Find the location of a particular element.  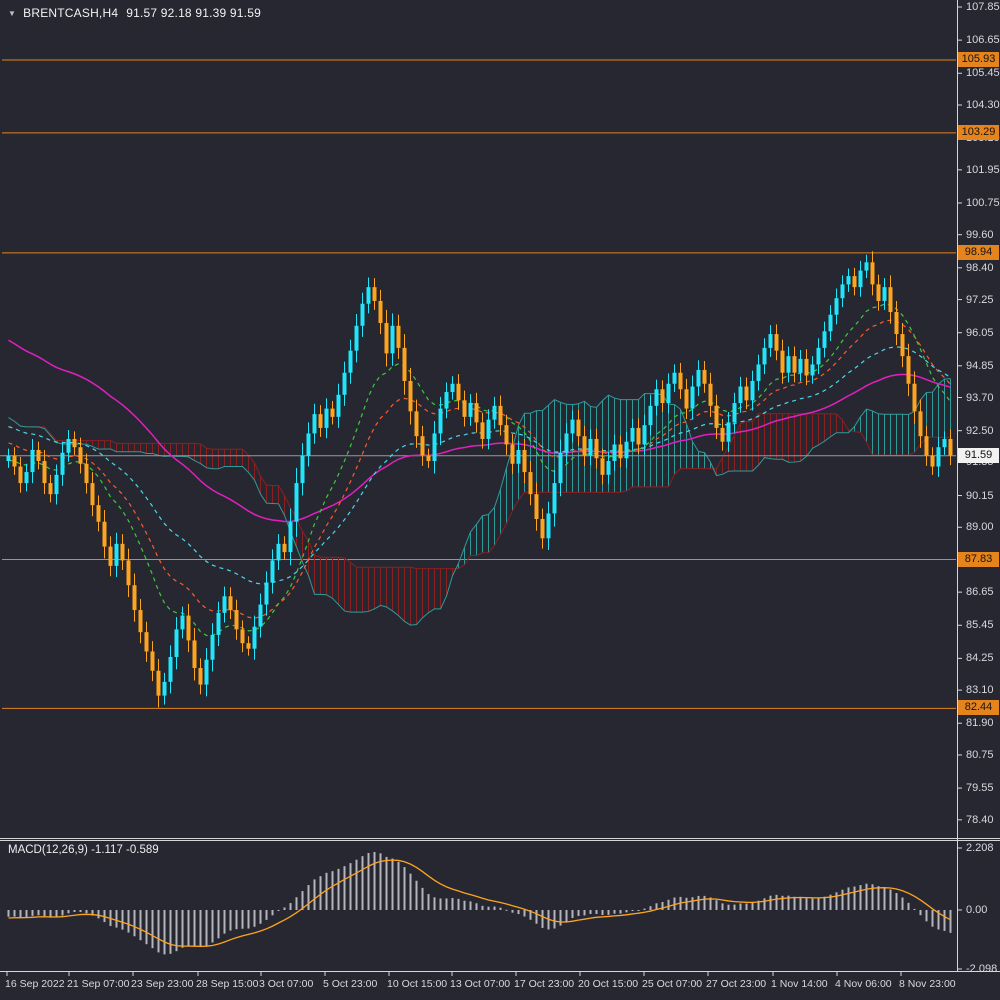

symbol-dropdown-icon: ▼ is located at coordinates (12, 13).